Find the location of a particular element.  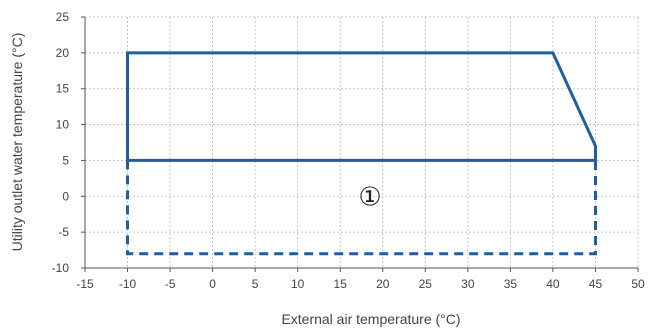

y-tick-label: 10 is located at coordinates (63, 125).